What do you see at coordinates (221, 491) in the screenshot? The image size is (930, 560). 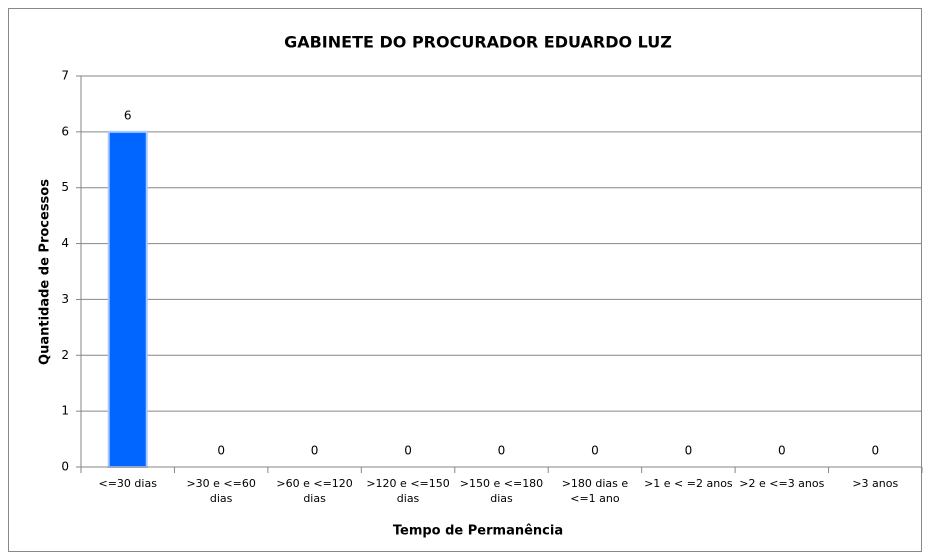 I see `x-tick-label: >30 e <=60 dias` at bounding box center [221, 491].